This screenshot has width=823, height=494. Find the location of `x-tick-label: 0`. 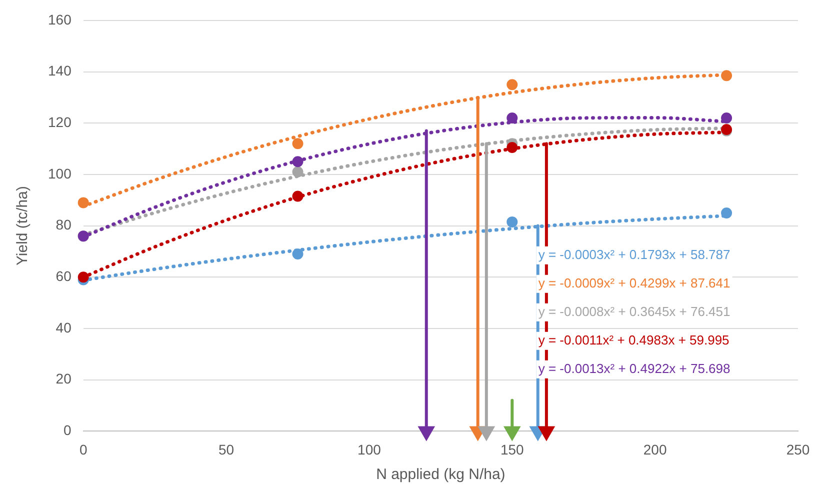

x-tick-label: 0 is located at coordinates (83, 449).